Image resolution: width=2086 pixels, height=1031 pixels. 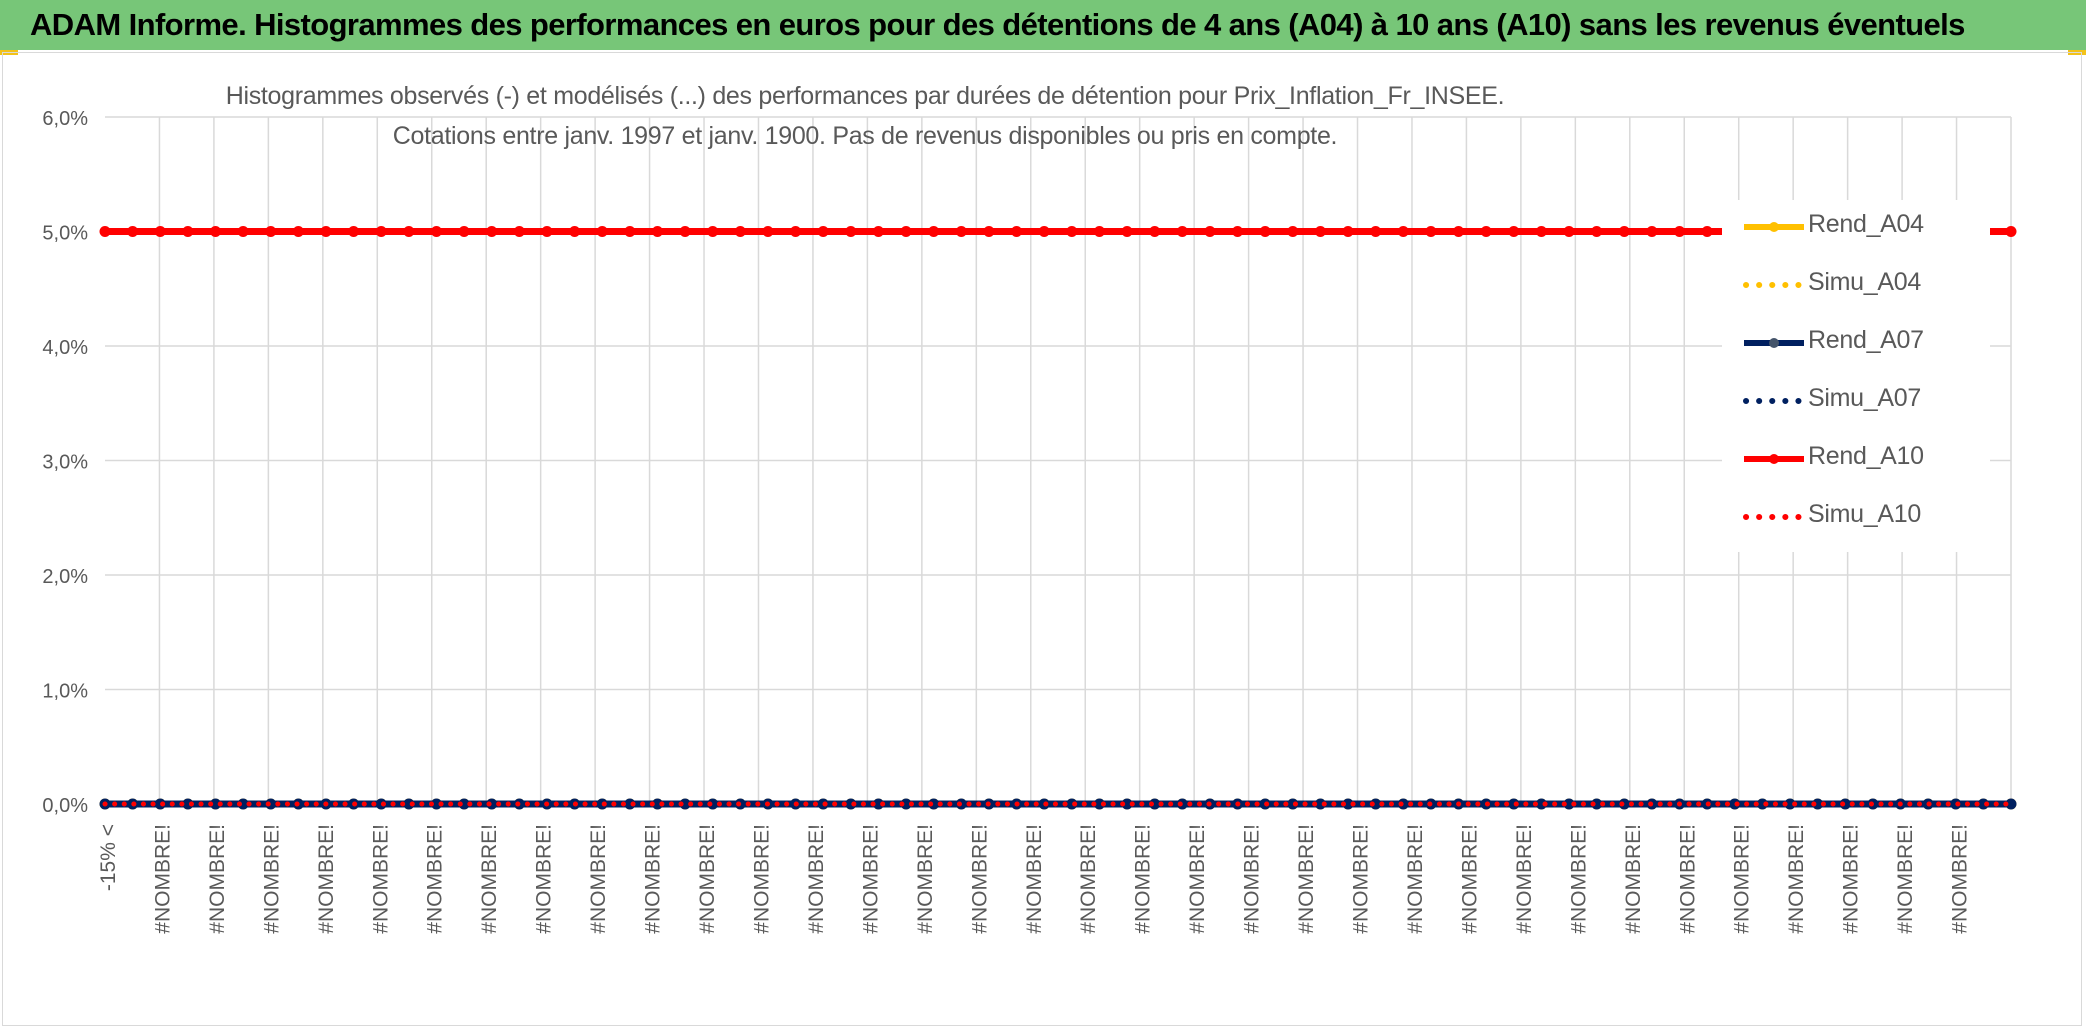 What do you see at coordinates (1774, 285) in the screenshot?
I see `legend-swatch-simu-a04` at bounding box center [1774, 285].